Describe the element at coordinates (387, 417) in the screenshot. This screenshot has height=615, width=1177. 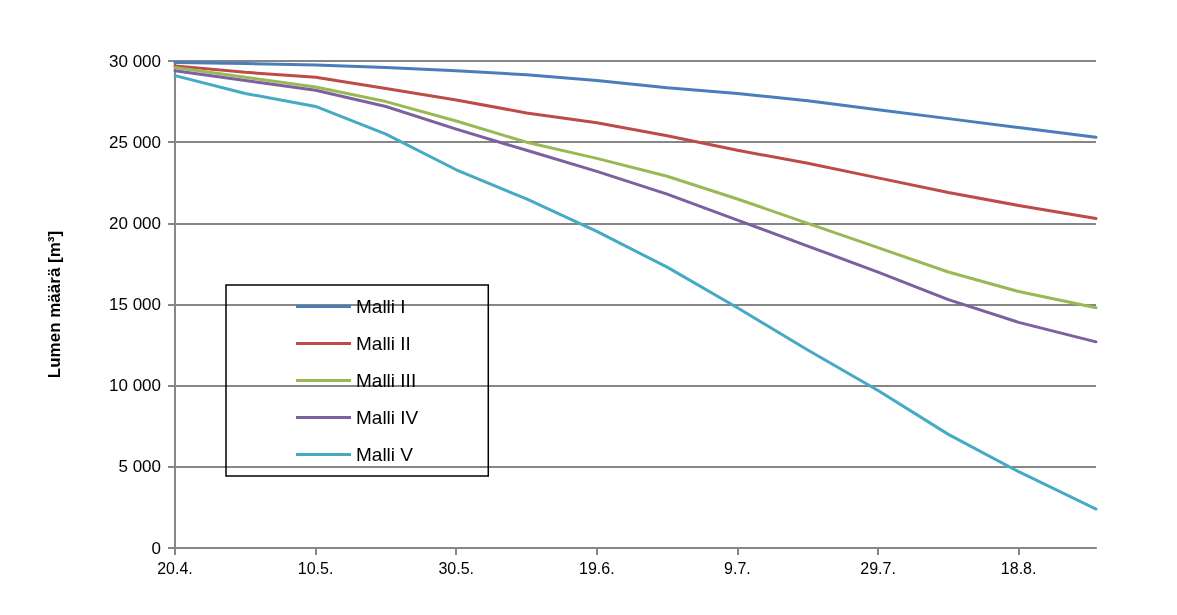
I see `legend-label: Malli IV` at that location.